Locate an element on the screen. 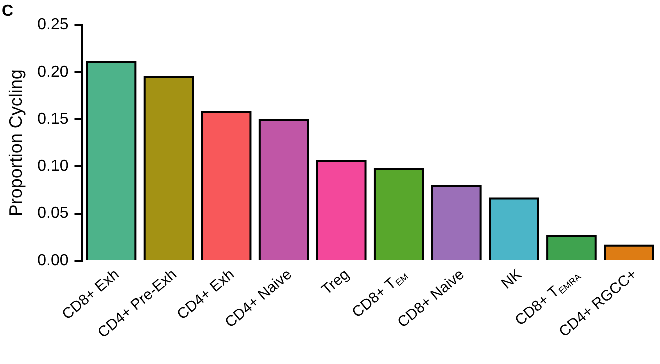 The width and height of the screenshot is (660, 364). x-tick-label: NK is located at coordinates (512, 279).